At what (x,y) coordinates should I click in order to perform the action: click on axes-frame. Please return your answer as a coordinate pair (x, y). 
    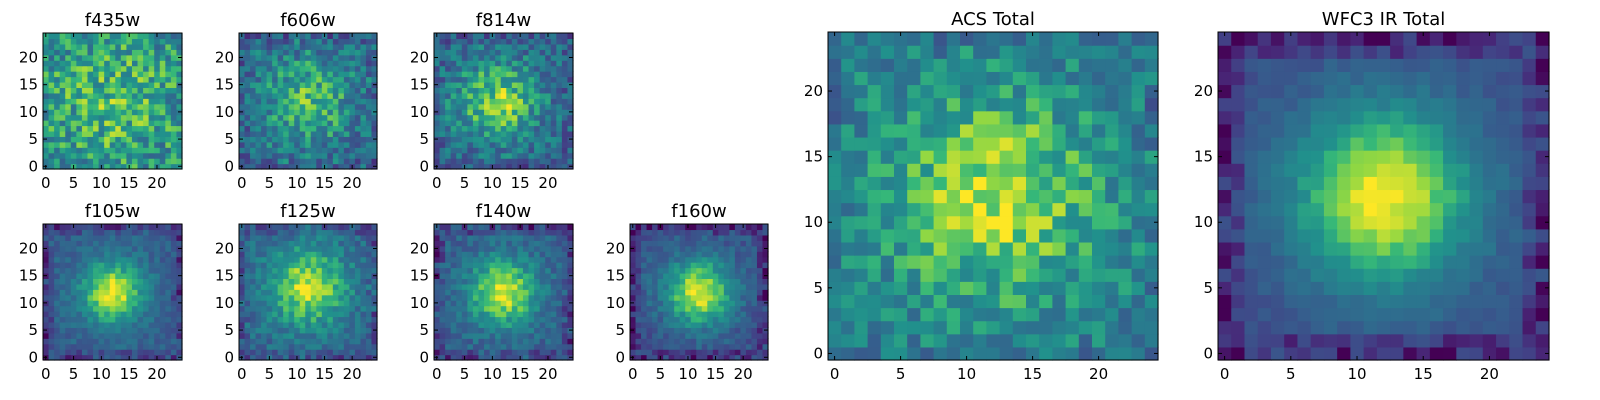
    Looking at the image, I should click on (503, 101).